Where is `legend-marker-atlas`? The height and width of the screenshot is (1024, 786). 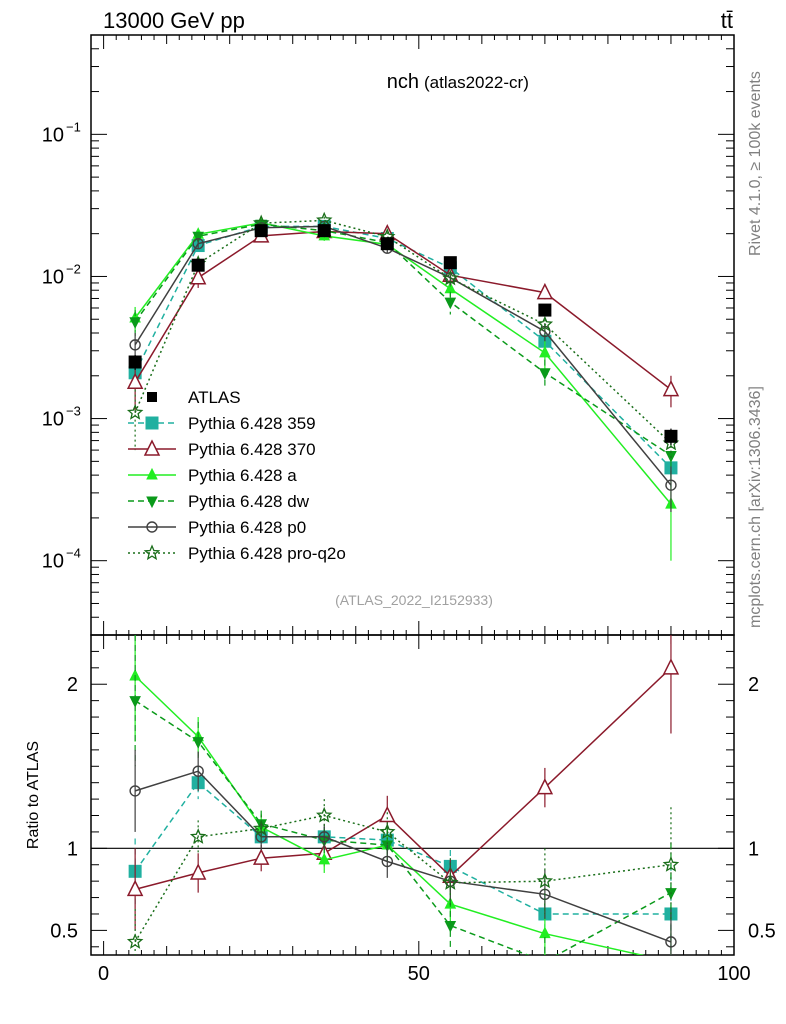 legend-marker-atlas is located at coordinates (152, 397).